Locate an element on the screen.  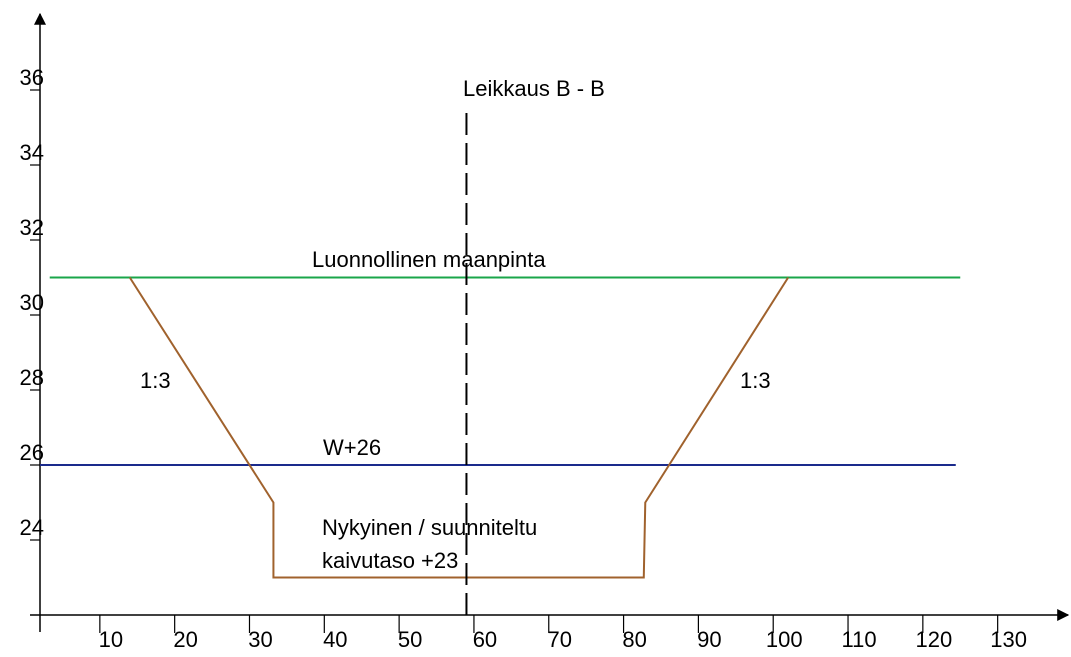
y-tick-label: 34 is located at coordinates (32, 152).